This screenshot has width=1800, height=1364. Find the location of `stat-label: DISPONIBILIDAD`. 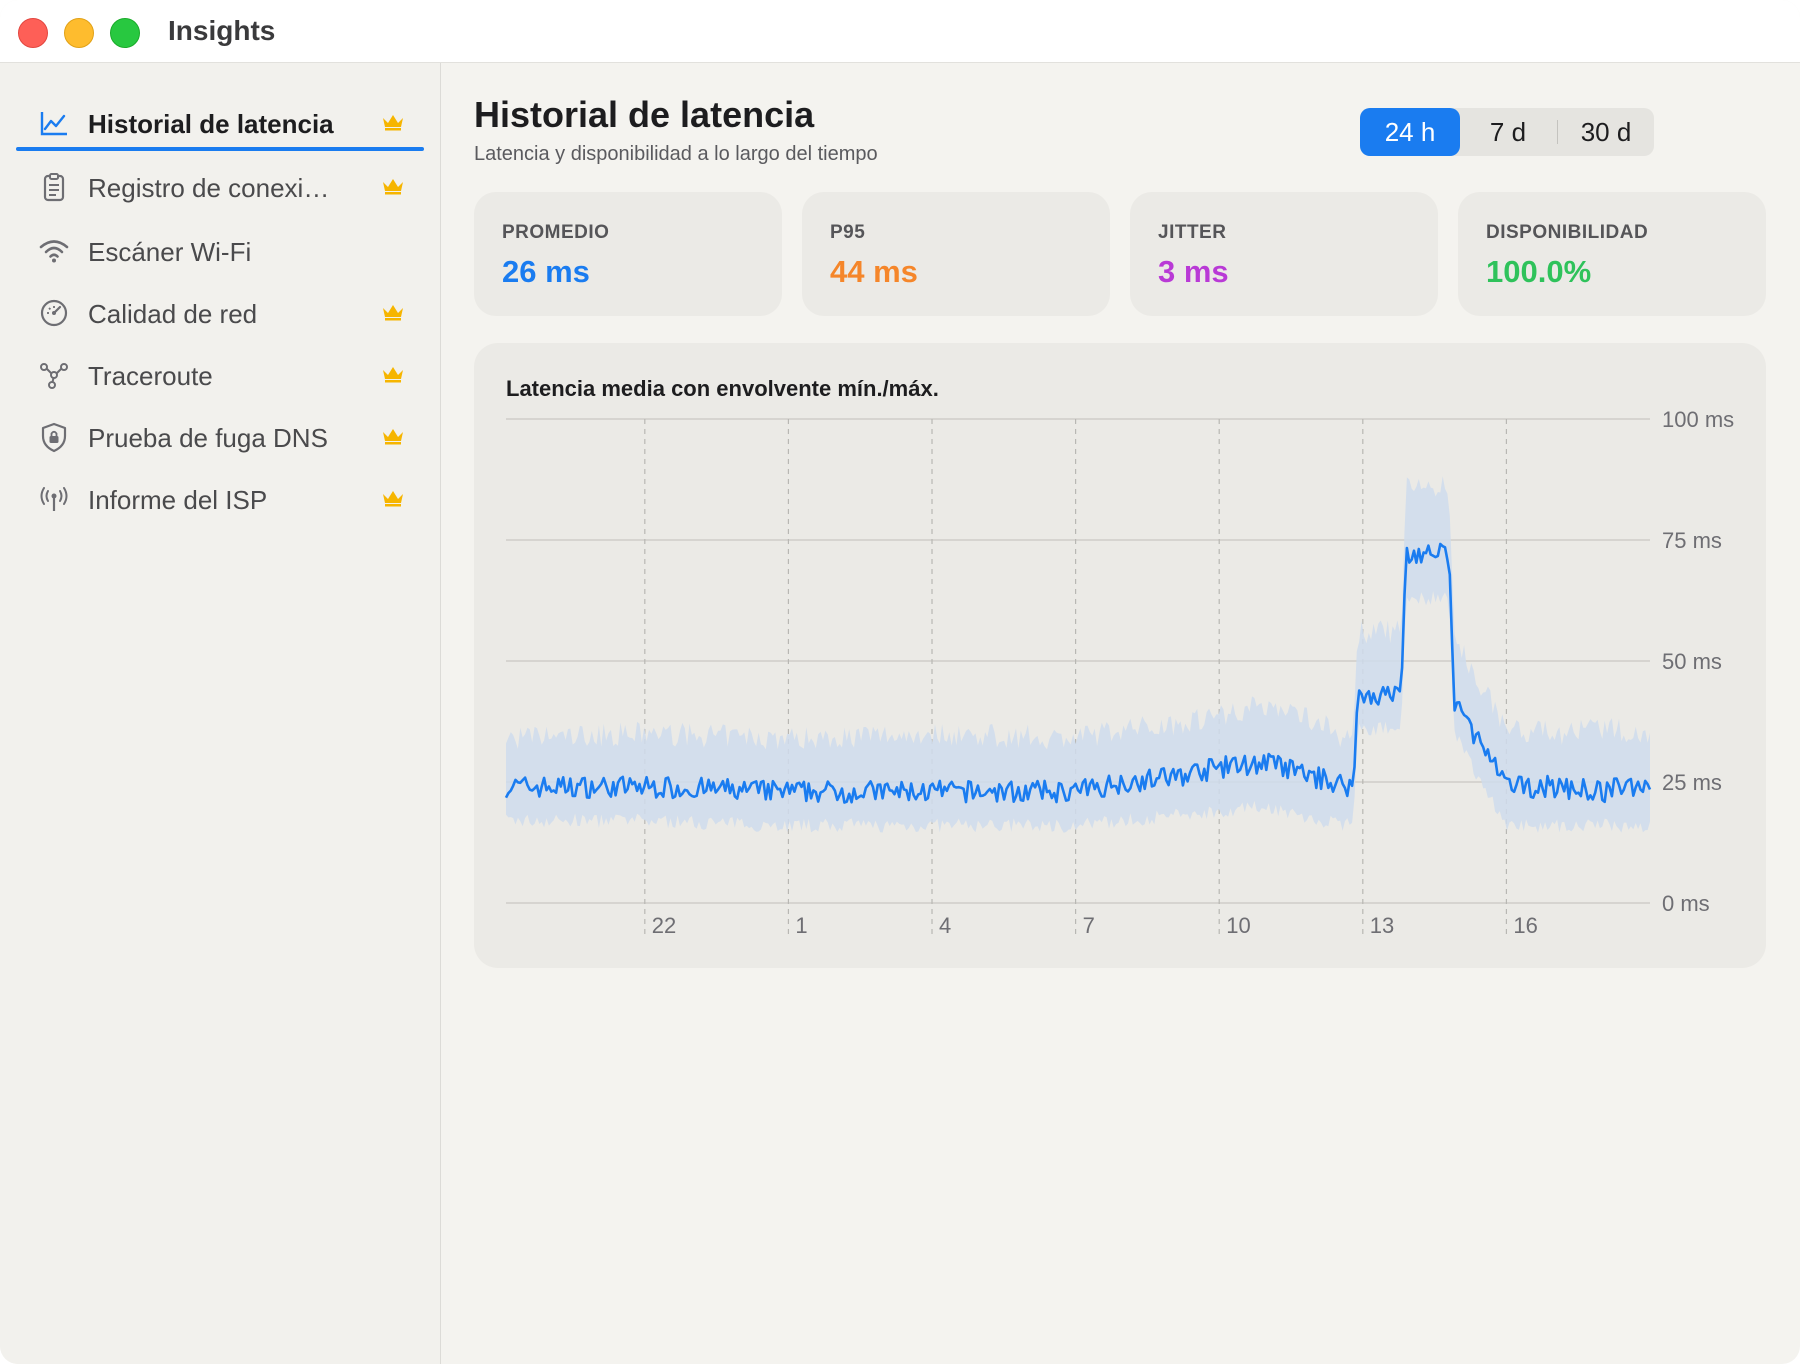

stat-label: DISPONIBILIDAD is located at coordinates (1567, 232).